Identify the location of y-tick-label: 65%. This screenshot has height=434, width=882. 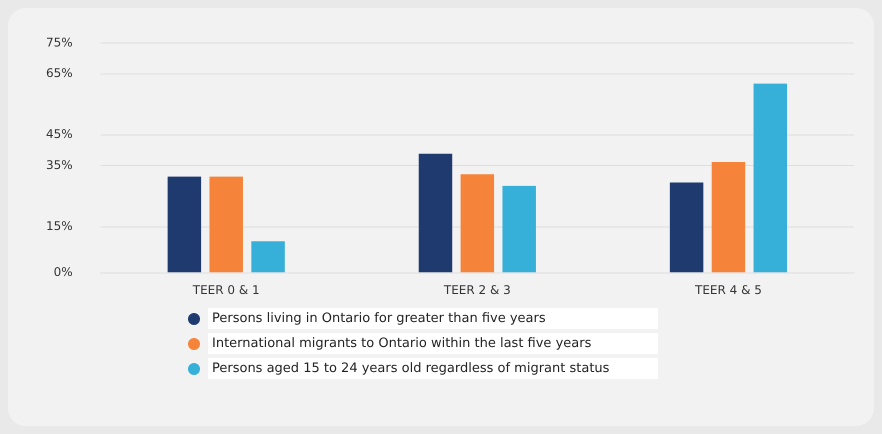
(59, 73).